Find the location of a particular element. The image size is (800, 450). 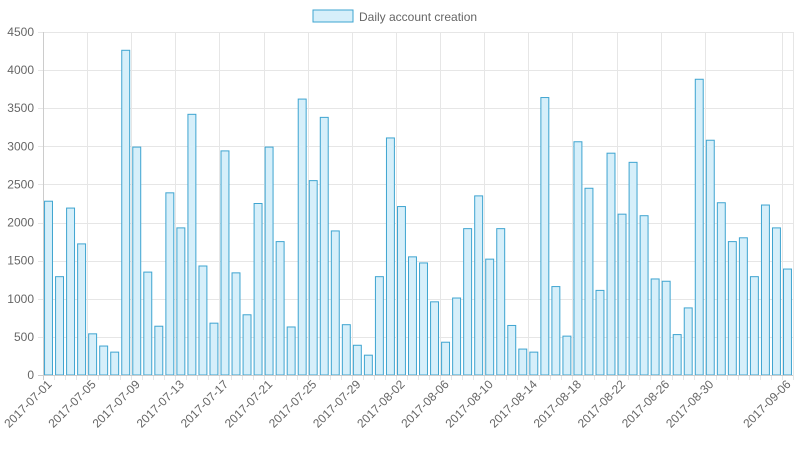

y-tick-label: 0 is located at coordinates (30, 375).